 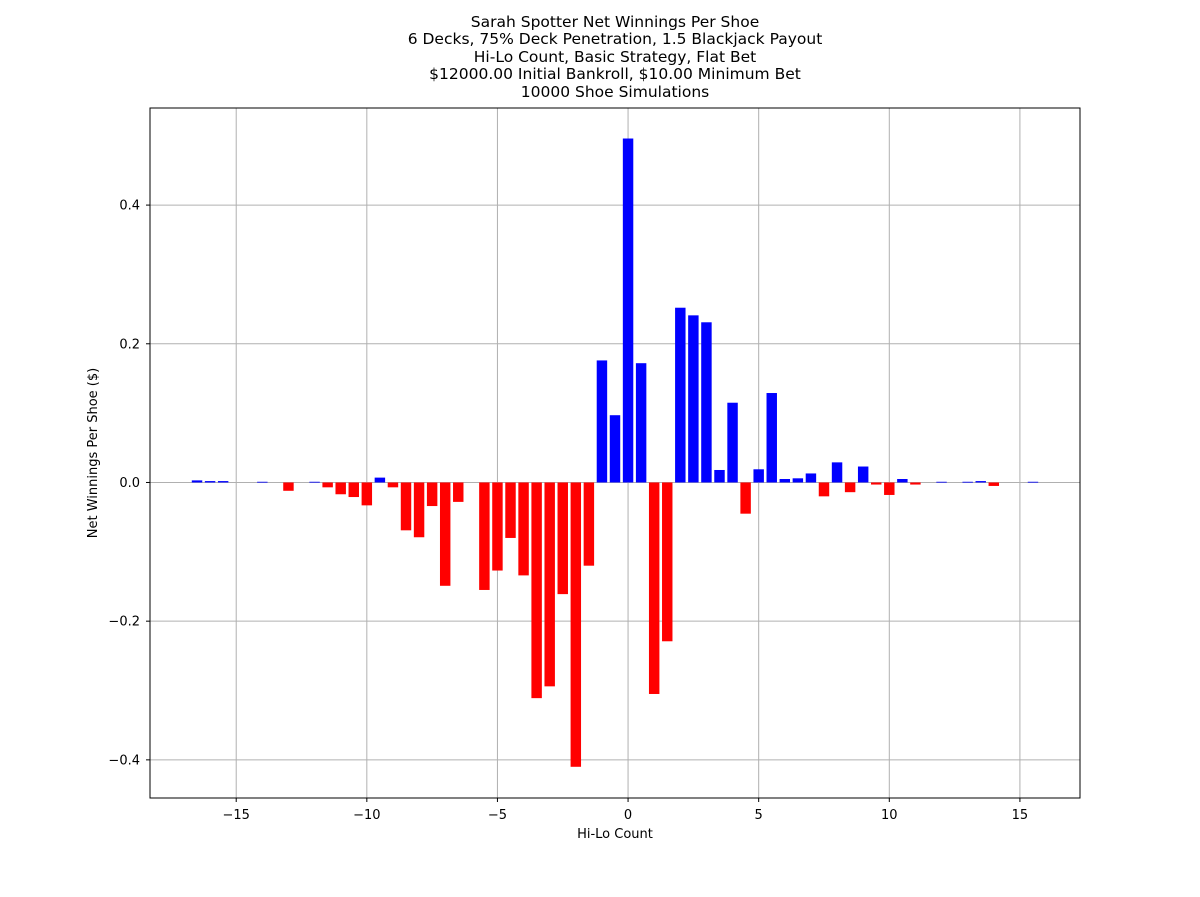 I want to click on y-tick-label: 0.4, so click(x=129, y=206).